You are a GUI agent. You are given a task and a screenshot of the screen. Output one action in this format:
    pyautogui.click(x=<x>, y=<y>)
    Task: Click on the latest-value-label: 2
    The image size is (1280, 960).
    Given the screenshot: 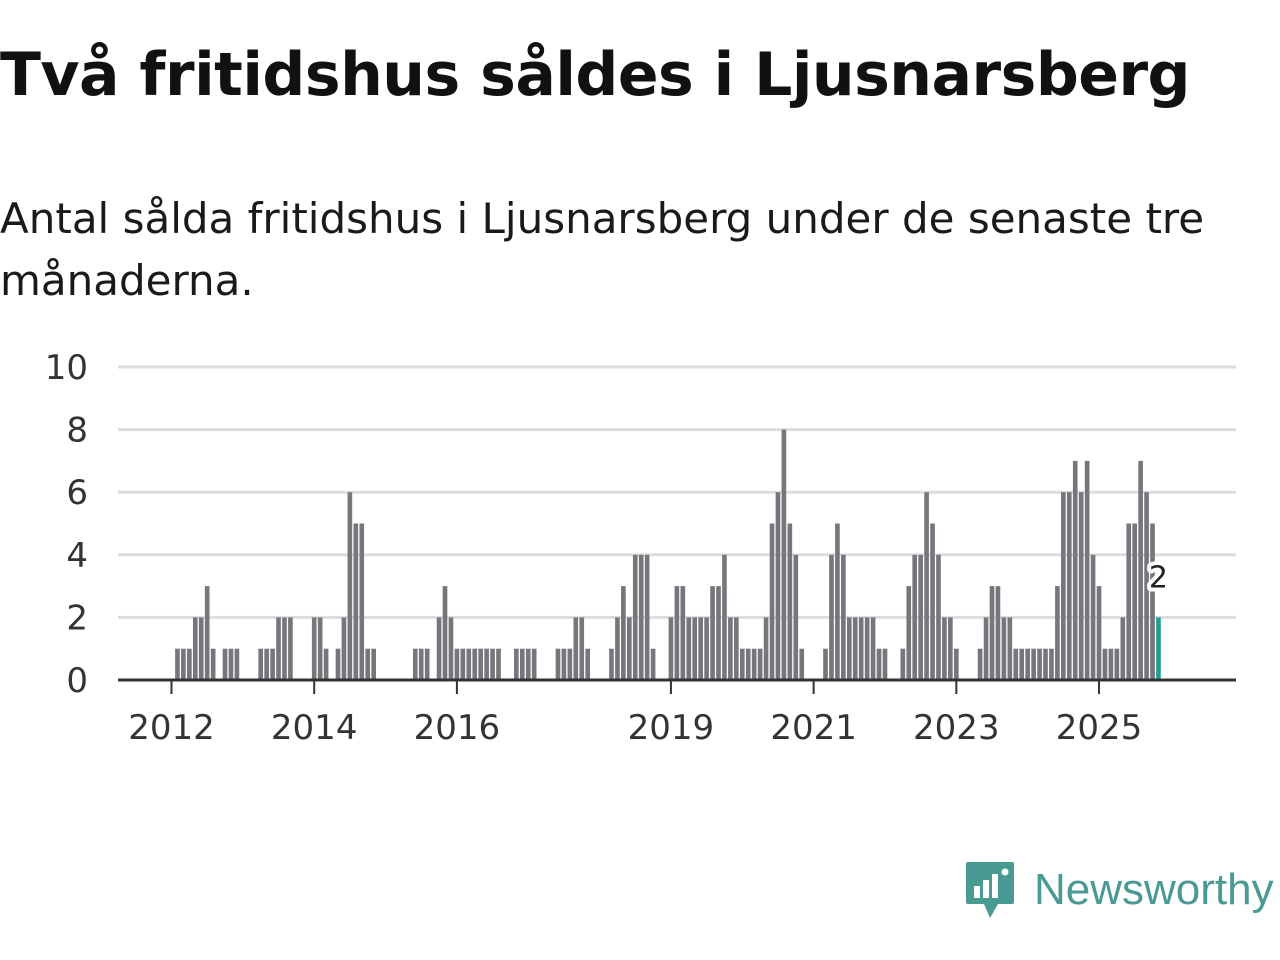 What is the action you would take?
    pyautogui.click(x=1158, y=577)
    